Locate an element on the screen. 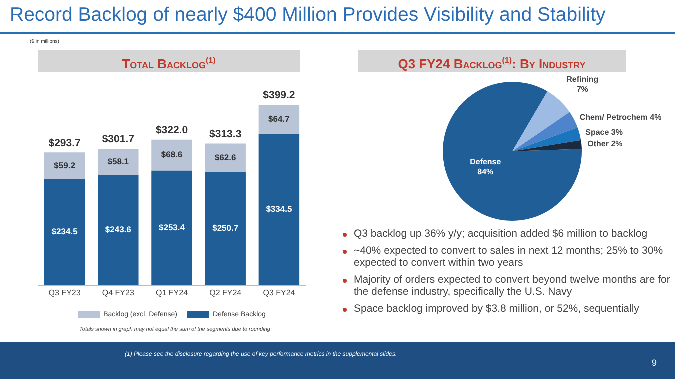  x-tick-label: Q4 FY23 is located at coordinates (118, 293).